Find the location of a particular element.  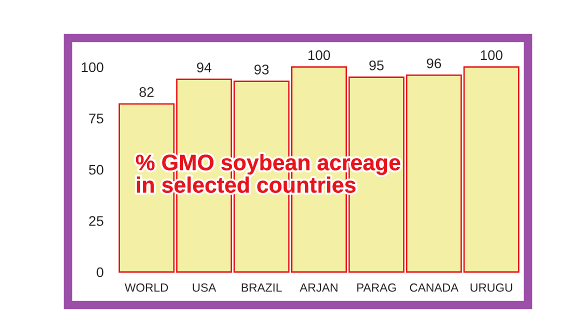

x-tick-label: URUGU is located at coordinates (491, 287).